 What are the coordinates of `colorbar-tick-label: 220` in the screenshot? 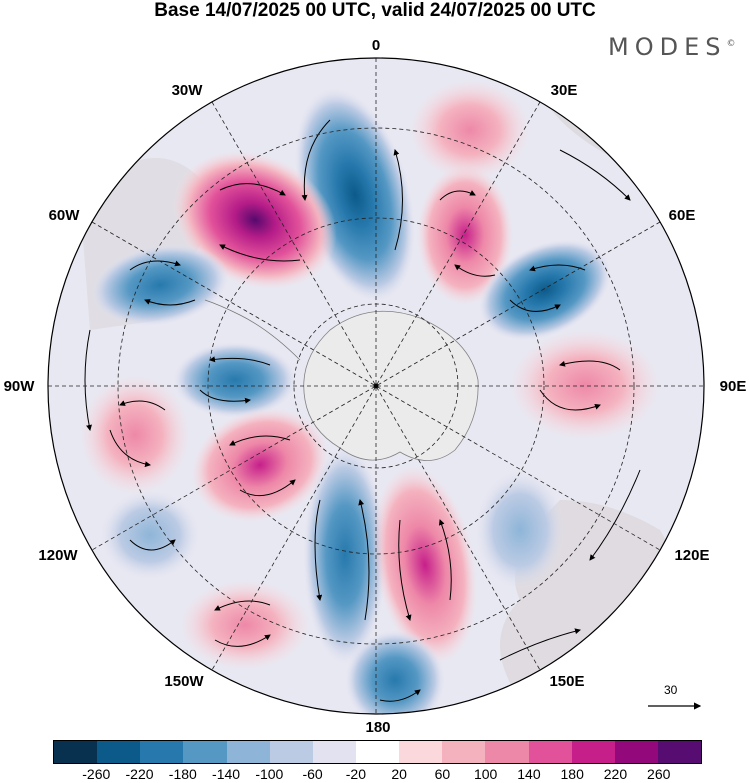 It's located at (615, 774).